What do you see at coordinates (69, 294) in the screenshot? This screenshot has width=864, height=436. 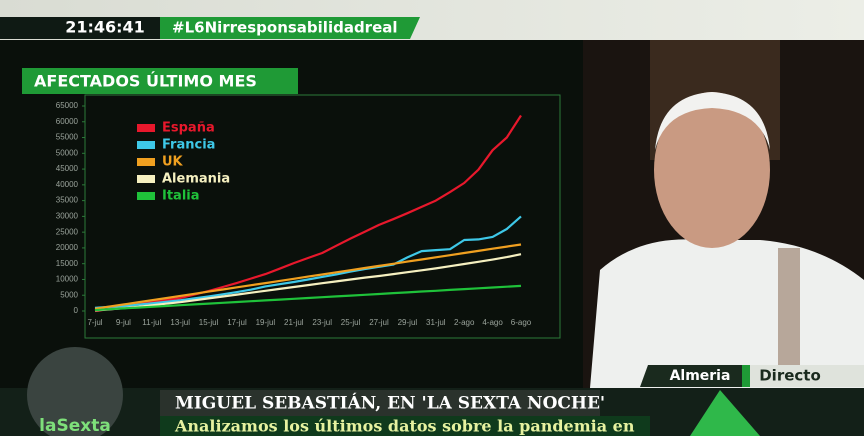 I see `y-tick-label: 5000` at bounding box center [69, 294].